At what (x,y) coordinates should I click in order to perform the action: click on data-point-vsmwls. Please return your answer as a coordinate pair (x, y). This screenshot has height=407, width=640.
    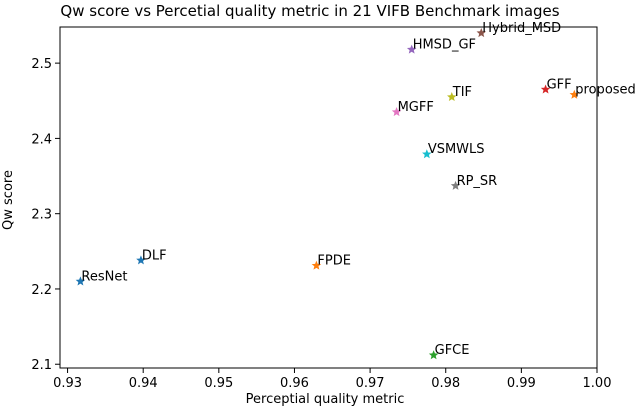
    Looking at the image, I should click on (427, 154).